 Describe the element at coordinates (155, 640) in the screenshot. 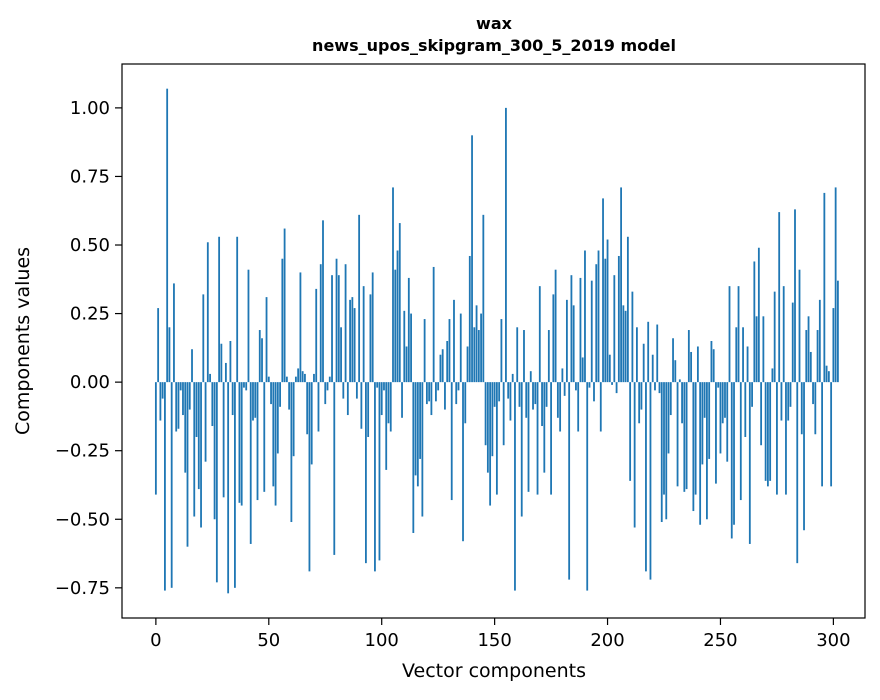

I see `x-tick-label: 0` at that location.